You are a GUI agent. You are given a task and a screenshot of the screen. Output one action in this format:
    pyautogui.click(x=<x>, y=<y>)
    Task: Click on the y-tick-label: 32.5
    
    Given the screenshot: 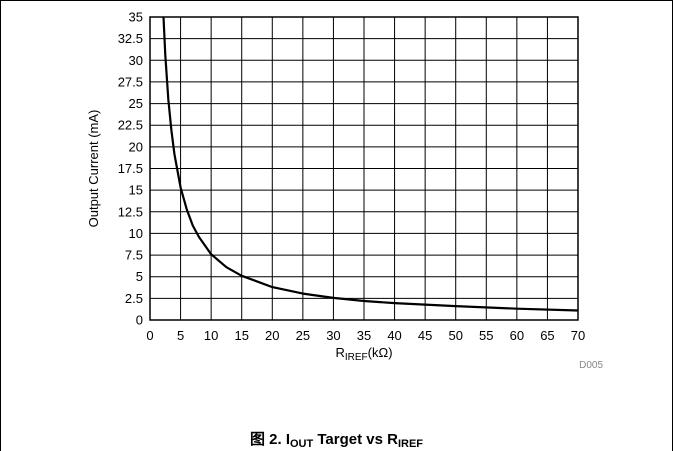 What is the action you would take?
    pyautogui.click(x=130, y=38)
    